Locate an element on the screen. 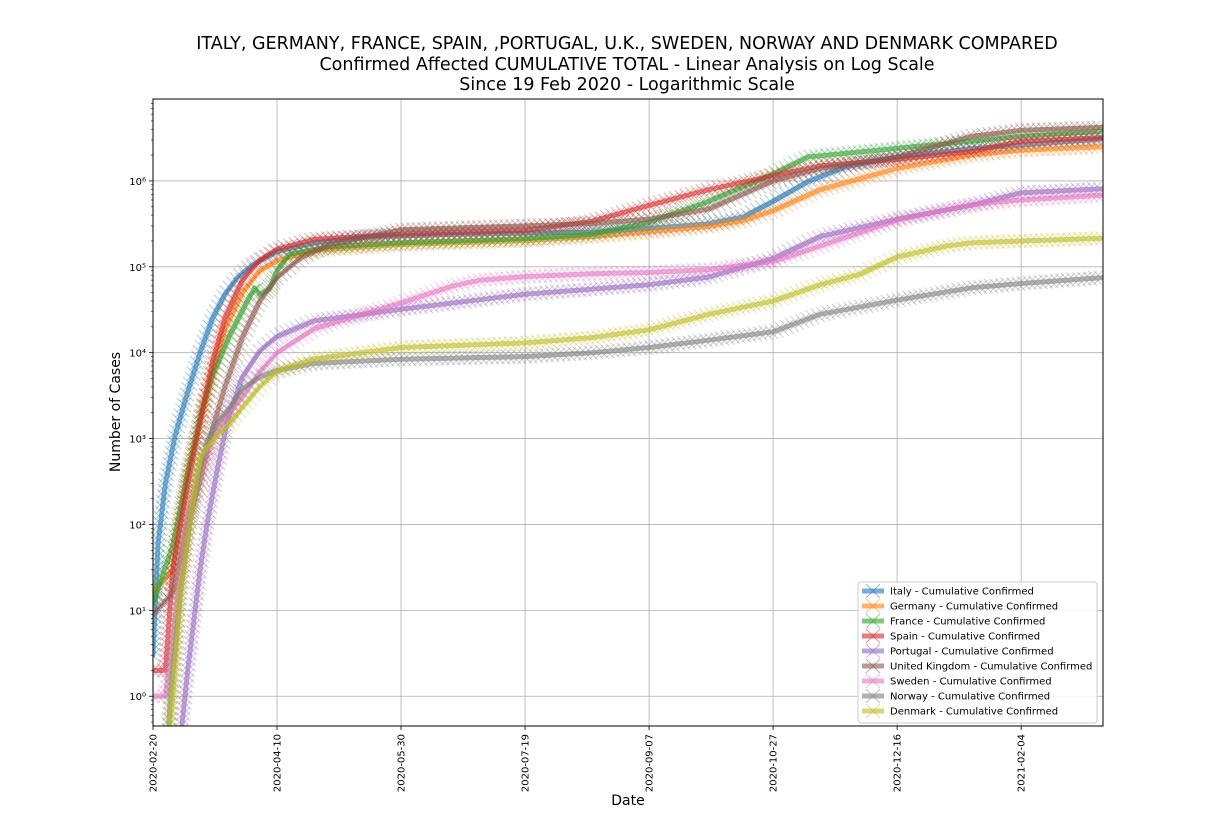 The image size is (1224, 828). legend-item: Norway - Cumulative Confirmed is located at coordinates (956, 696).